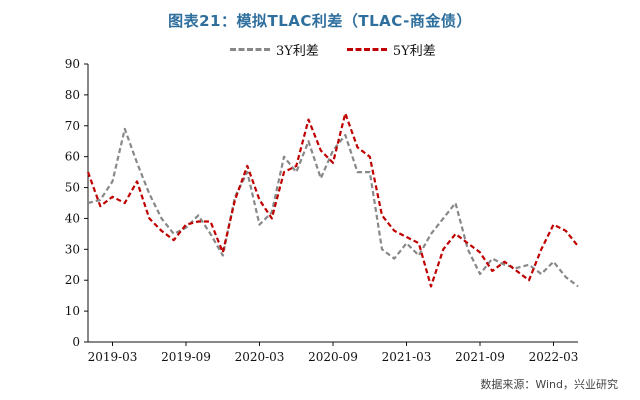 The height and width of the screenshot is (400, 640). What do you see at coordinates (72, 280) in the screenshot?
I see `y-tick-label: 20` at bounding box center [72, 280].